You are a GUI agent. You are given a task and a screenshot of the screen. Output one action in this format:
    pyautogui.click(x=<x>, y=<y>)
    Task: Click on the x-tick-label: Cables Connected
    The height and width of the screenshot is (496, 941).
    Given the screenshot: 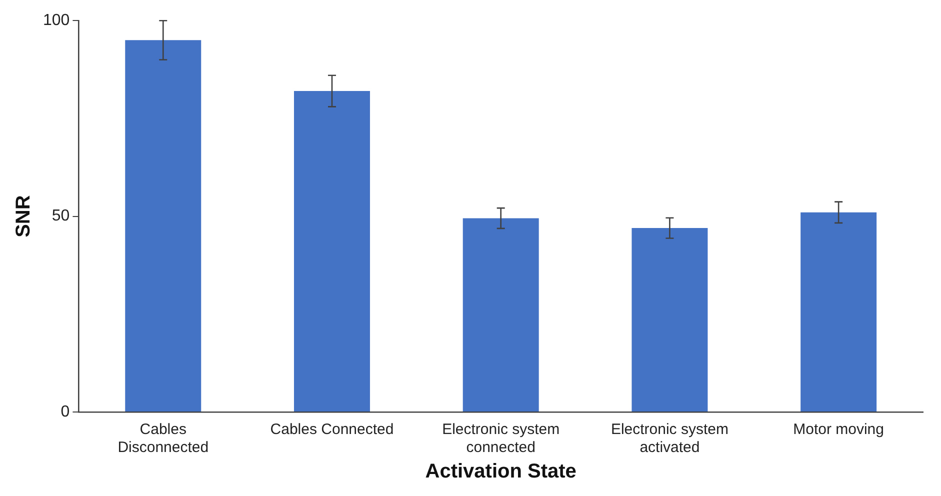 What is the action you would take?
    pyautogui.click(x=332, y=429)
    